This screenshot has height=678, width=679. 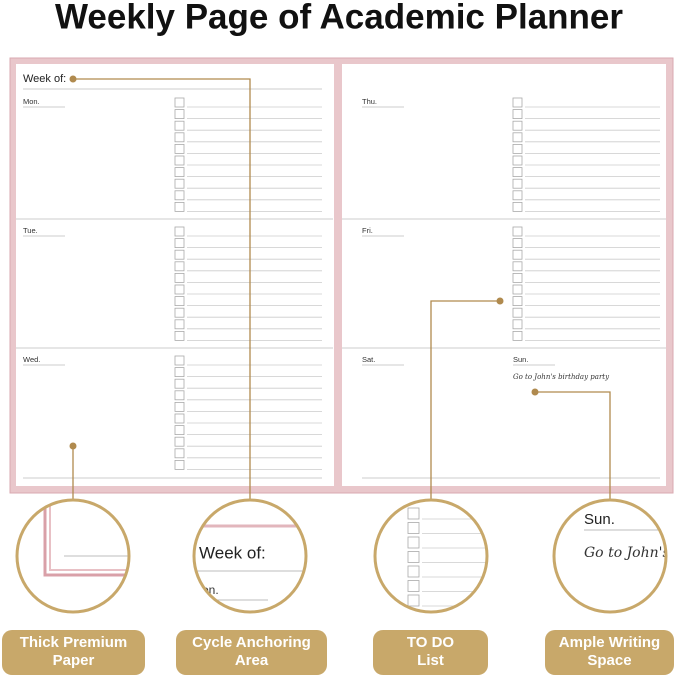 I want to click on feature-label: TO DO, so click(x=431, y=642).